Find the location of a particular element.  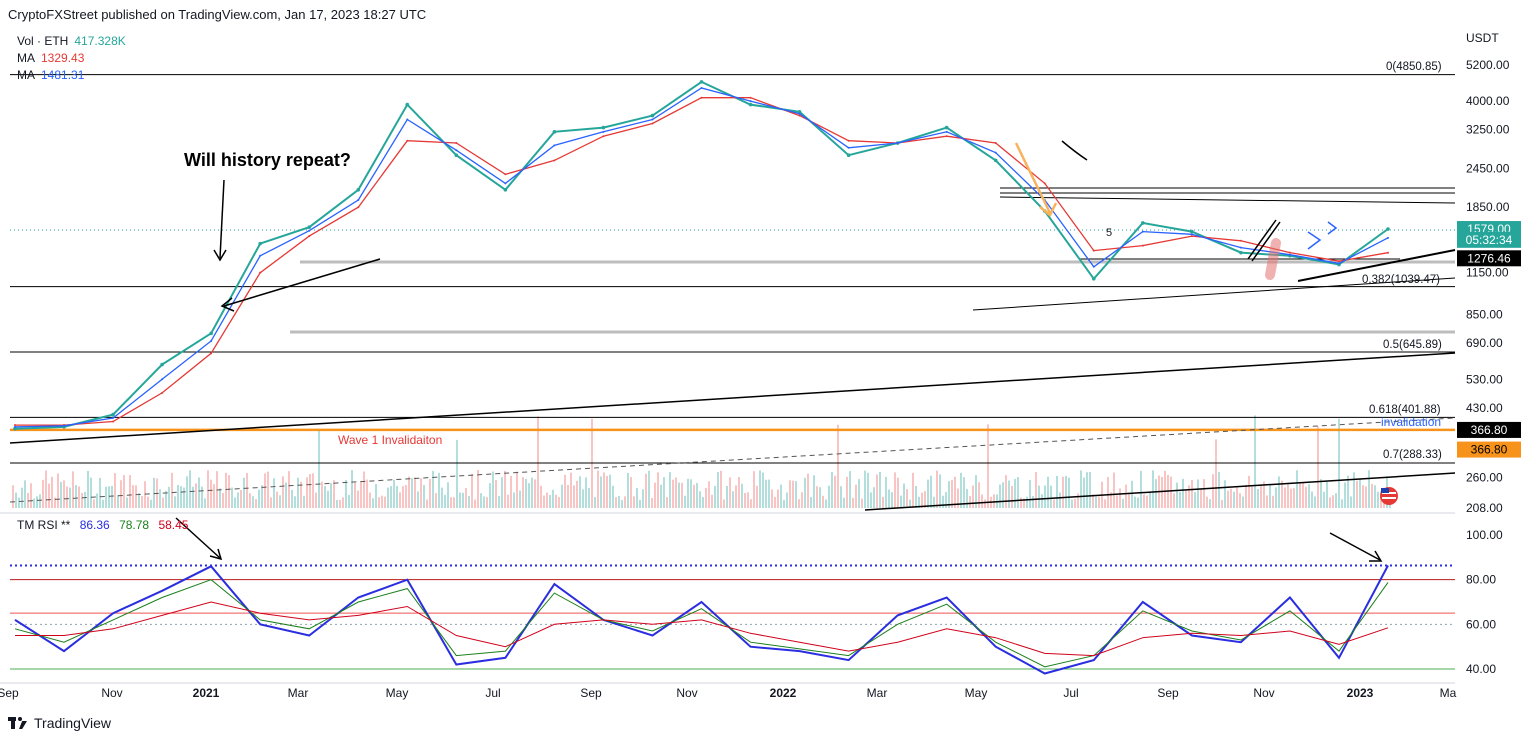

price-tag: 366.80 is located at coordinates (1489, 449).